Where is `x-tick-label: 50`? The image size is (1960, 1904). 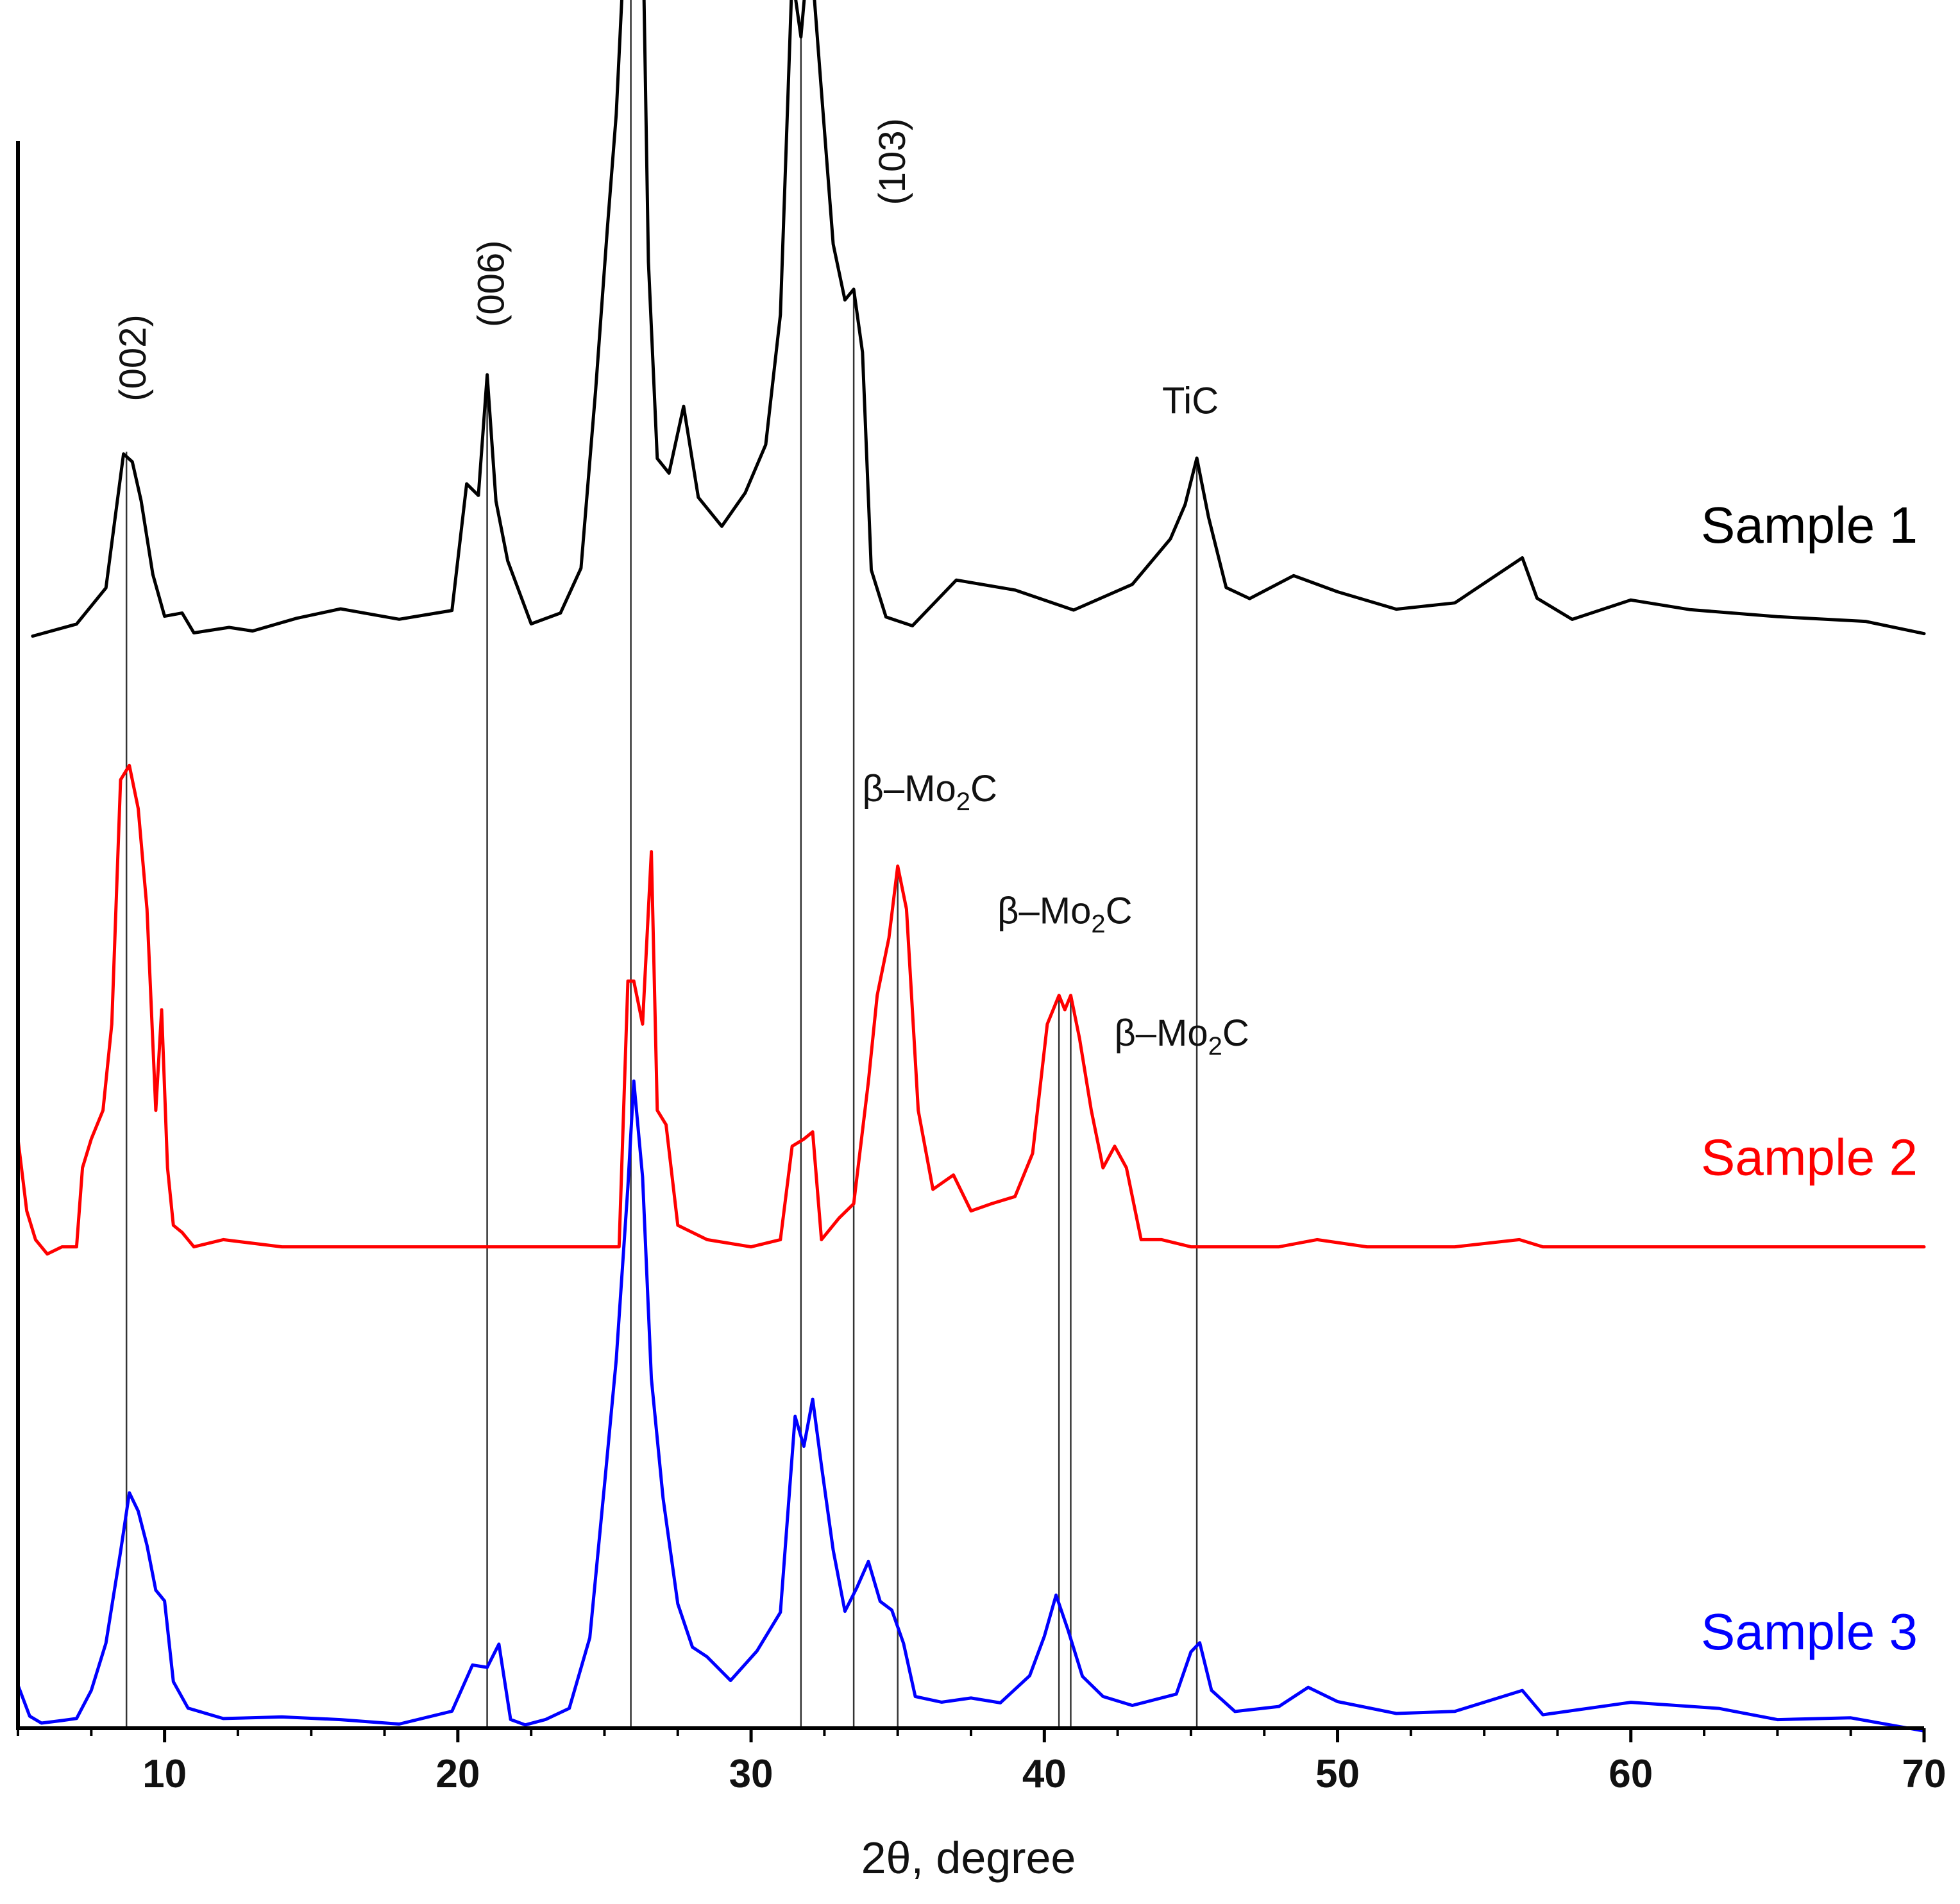
x-tick-label: 50 is located at coordinates (1337, 1774).